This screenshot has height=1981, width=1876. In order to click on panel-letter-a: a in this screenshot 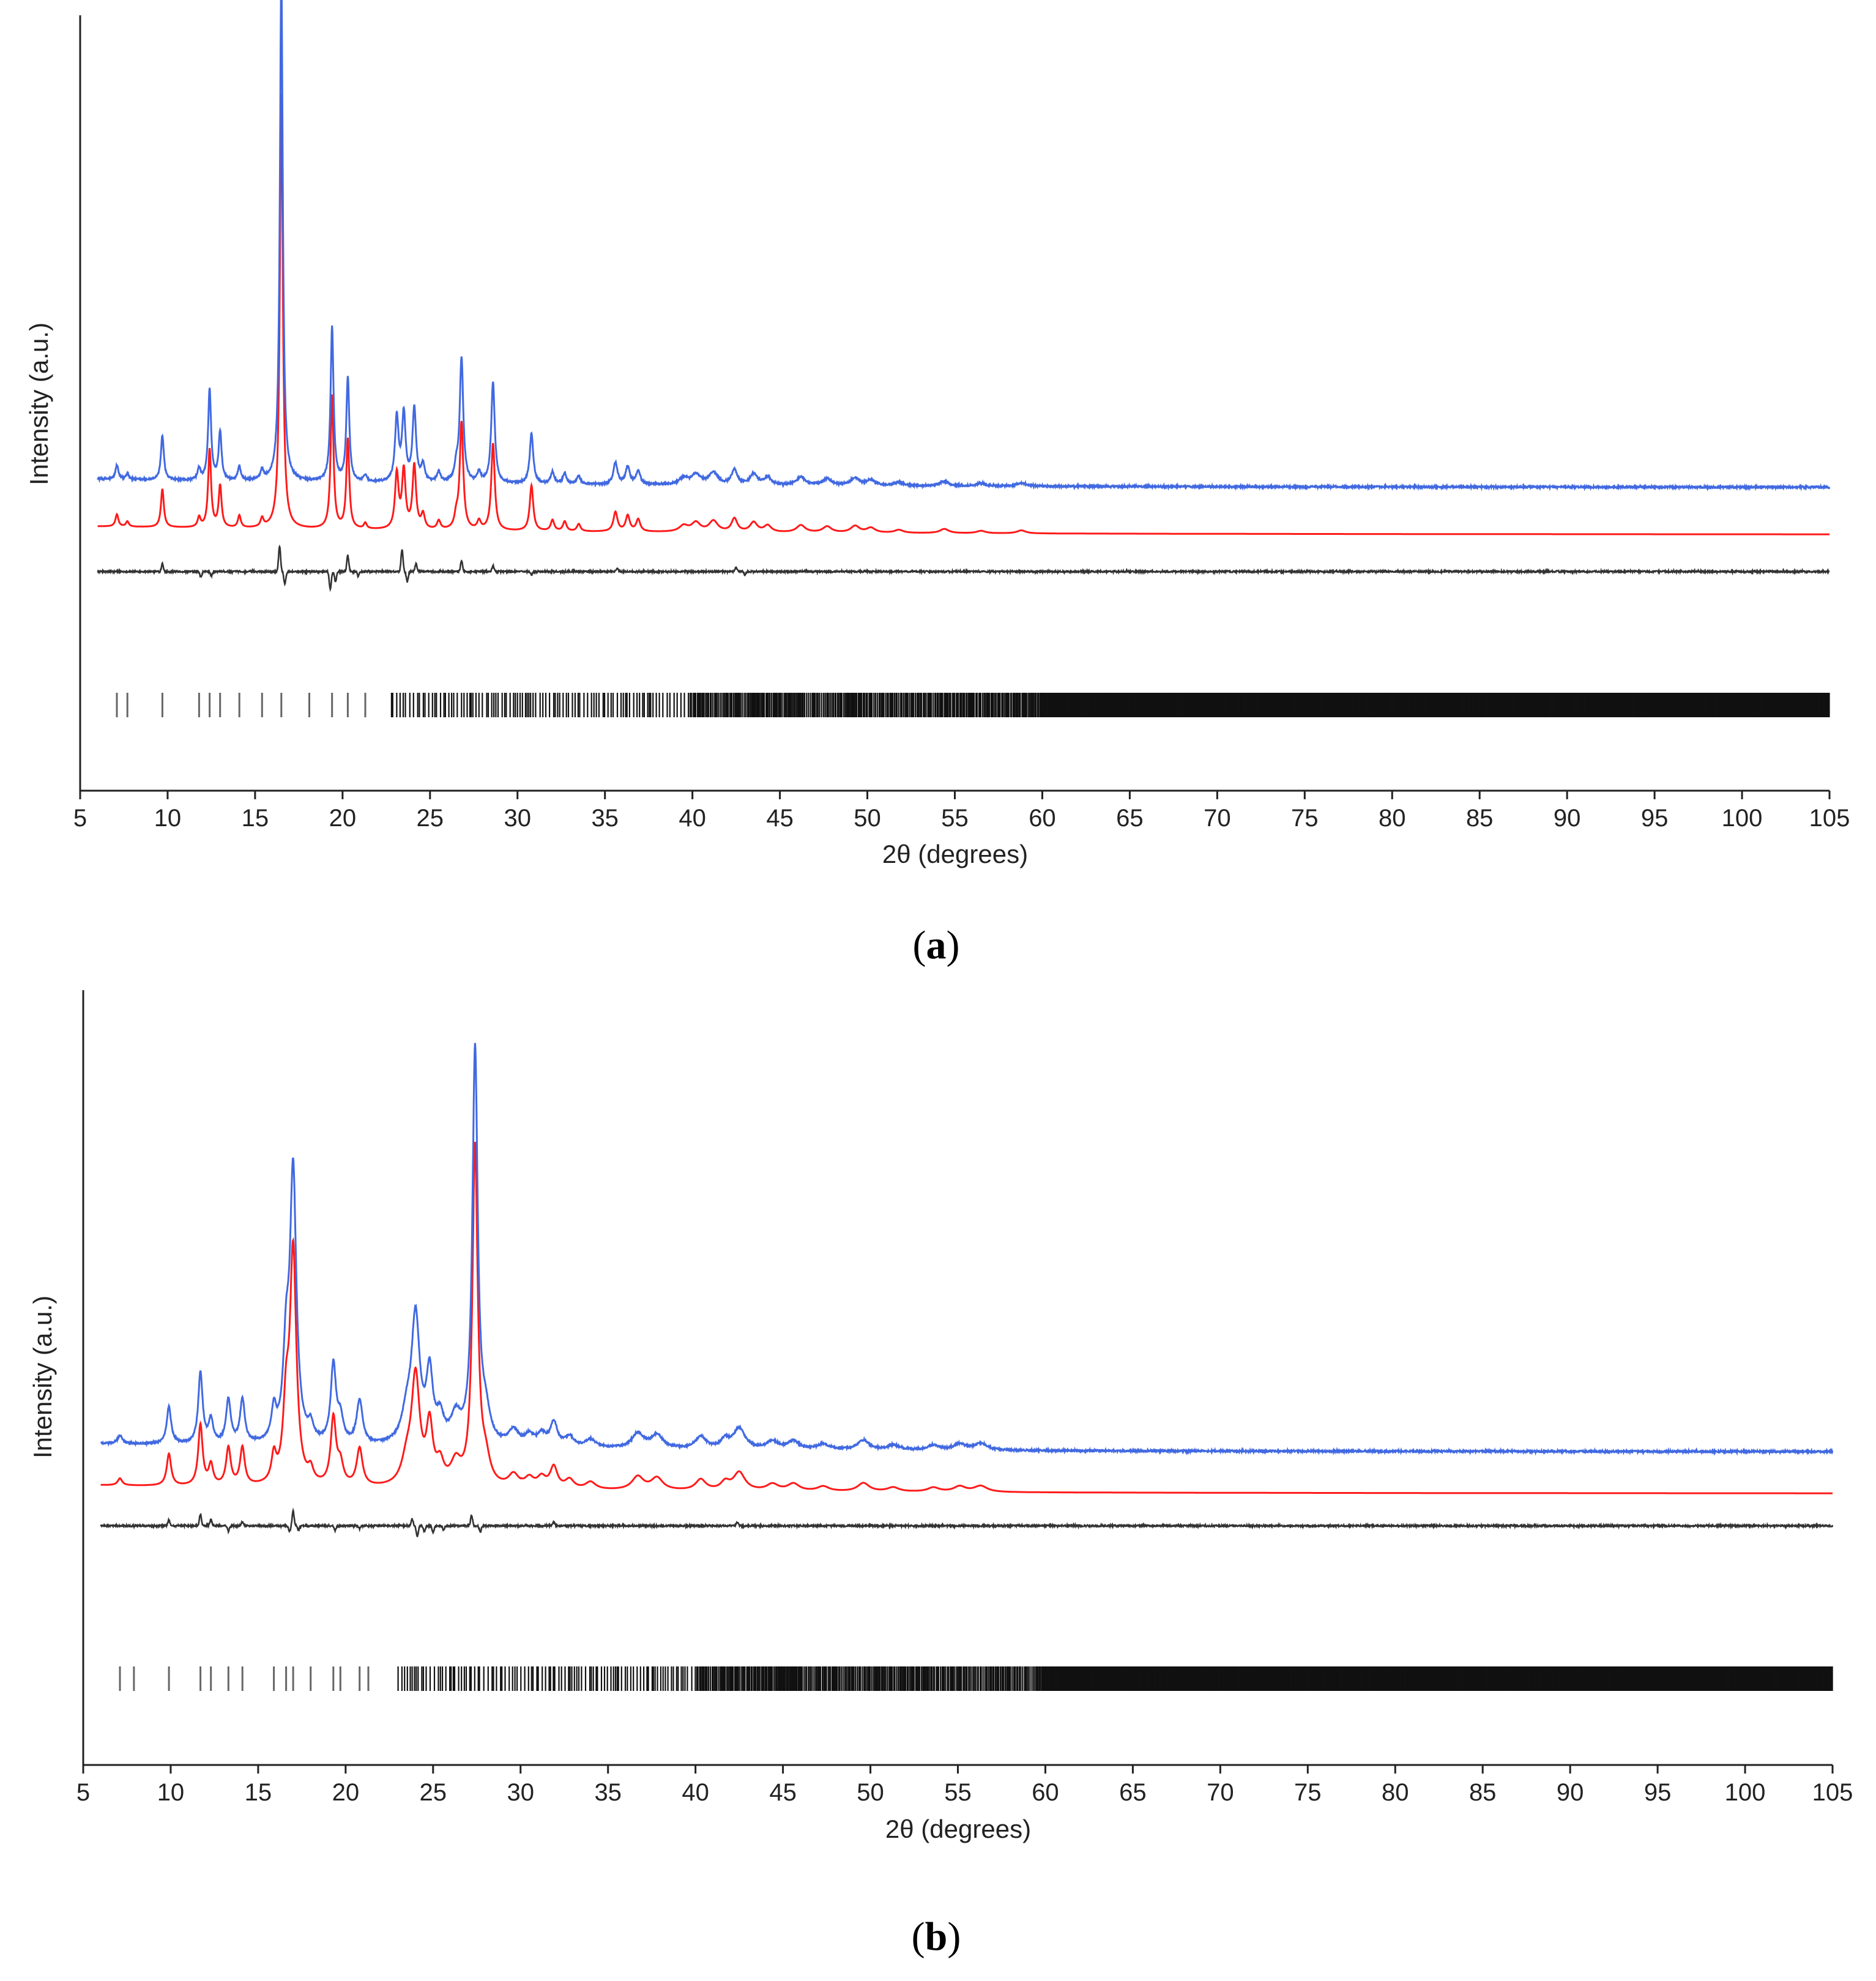, I will do `click(936, 946)`.